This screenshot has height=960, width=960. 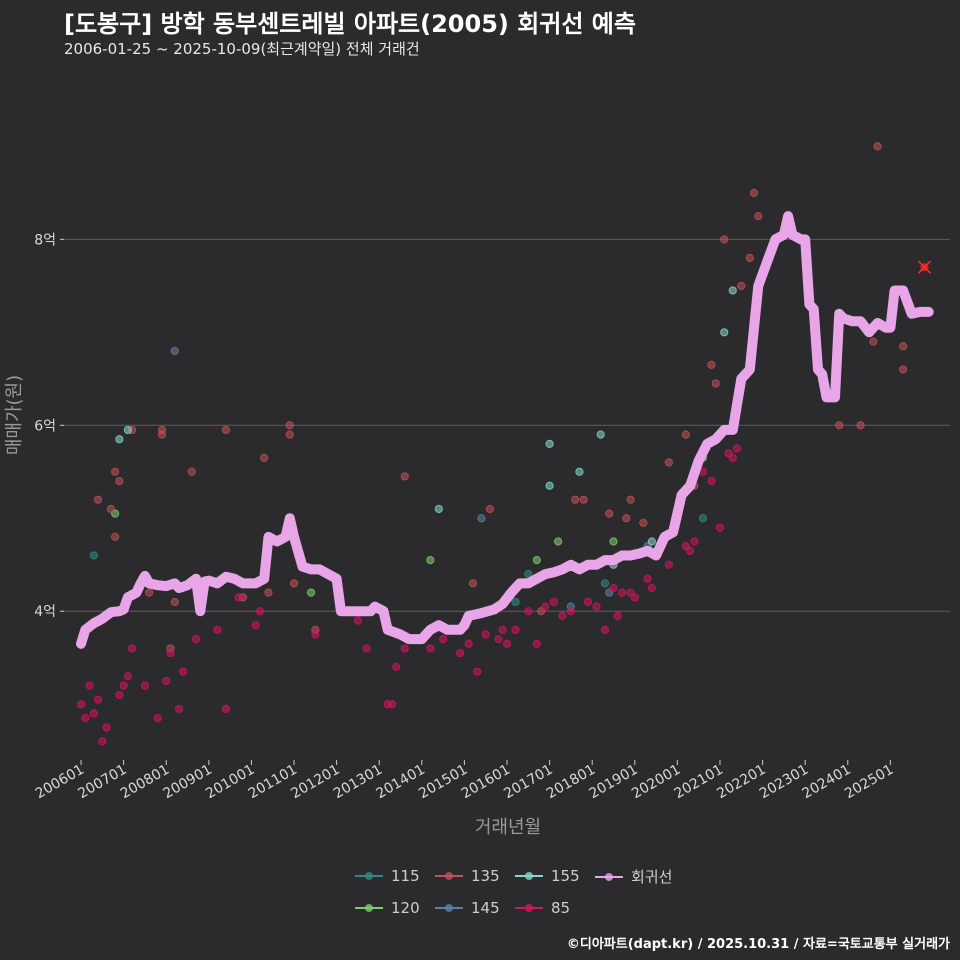 What do you see at coordinates (561, 908) in the screenshot?
I see `legend-label: 85` at bounding box center [561, 908].